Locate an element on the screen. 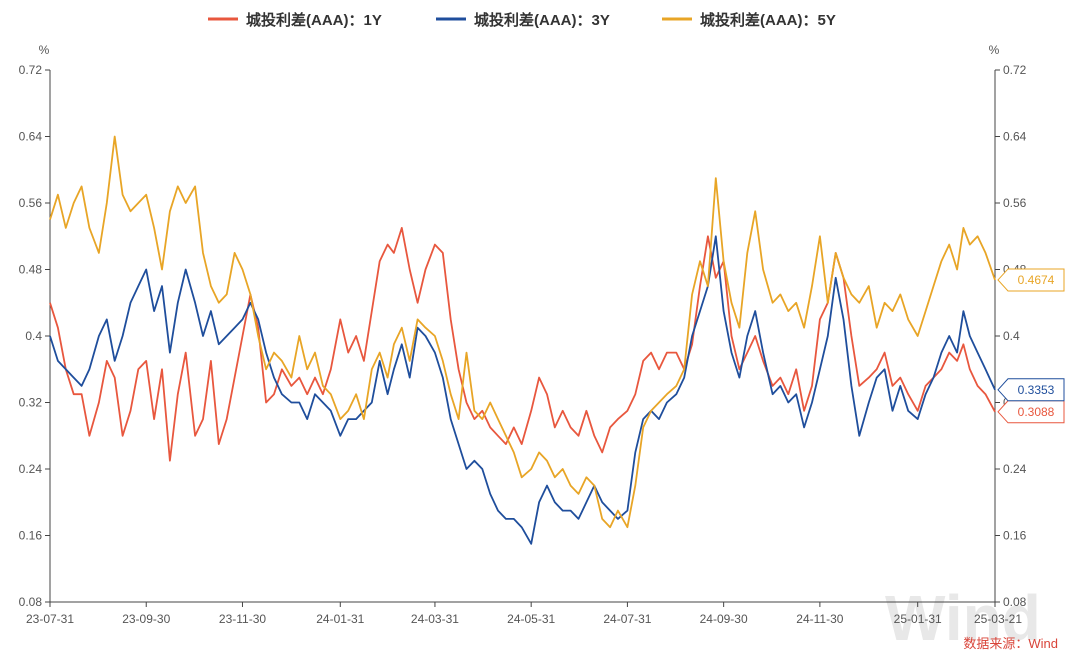 This screenshot has width=1080, height=659. legend-label-1y: 城投利差(AAA)：1Y is located at coordinates (314, 20).